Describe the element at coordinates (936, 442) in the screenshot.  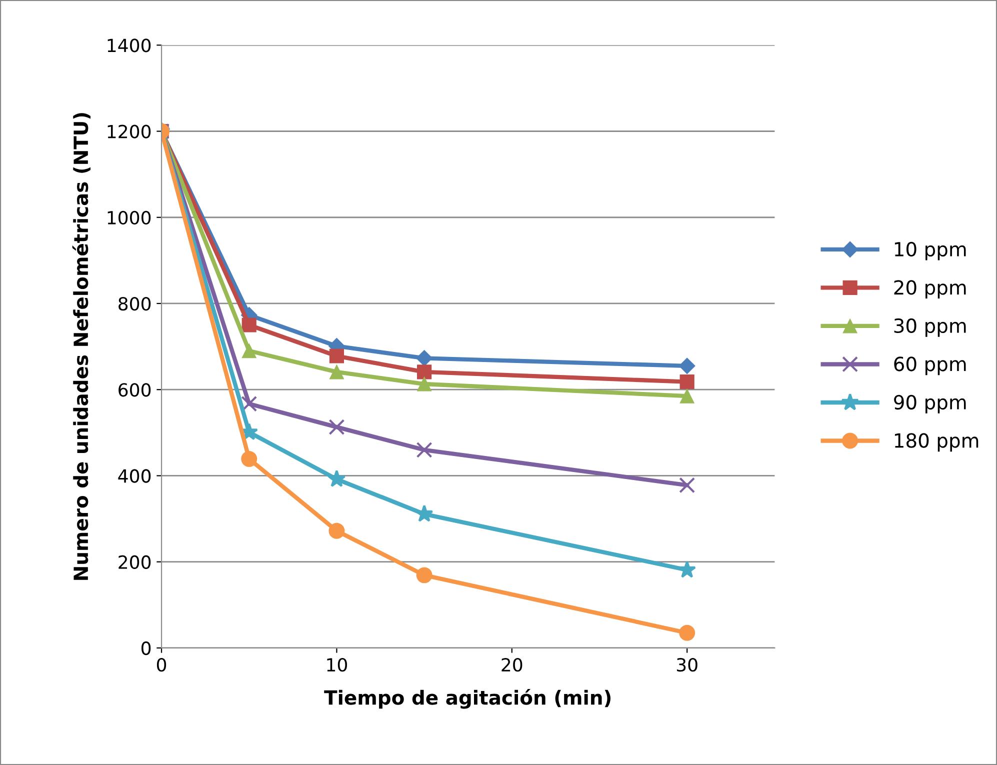
I see `legend-label: 180 ppm` at that location.